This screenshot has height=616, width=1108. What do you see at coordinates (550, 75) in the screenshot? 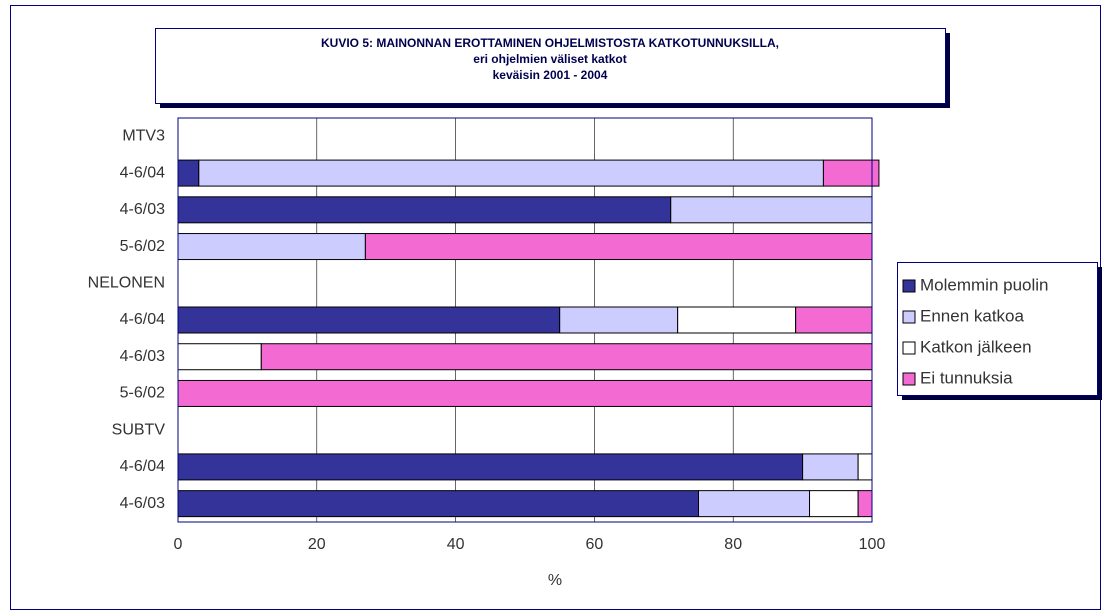
I see `title-line: keväisin 2001 - 2004` at bounding box center [550, 75].